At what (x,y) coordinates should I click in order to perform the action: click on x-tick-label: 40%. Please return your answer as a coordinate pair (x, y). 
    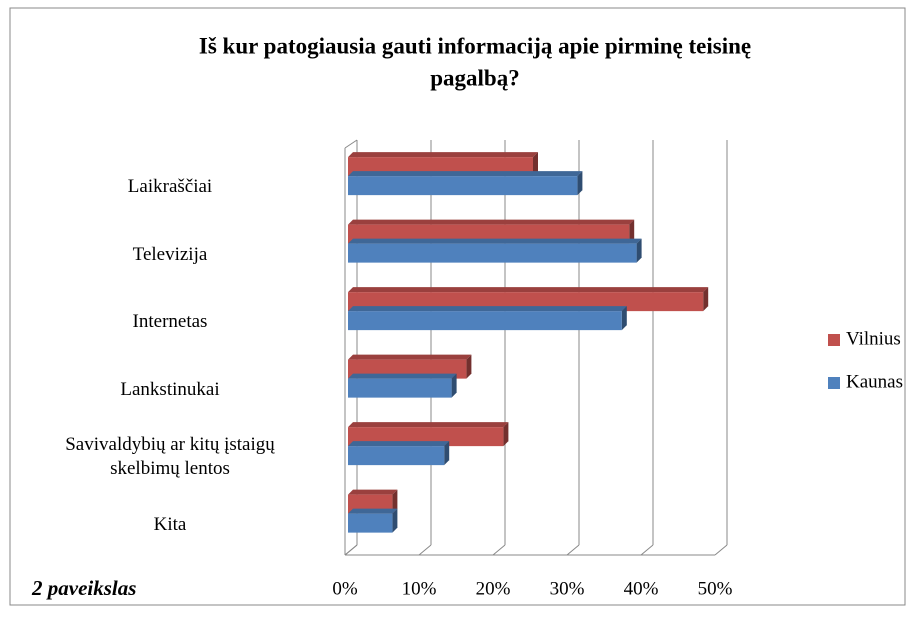
    Looking at the image, I should click on (641, 588).